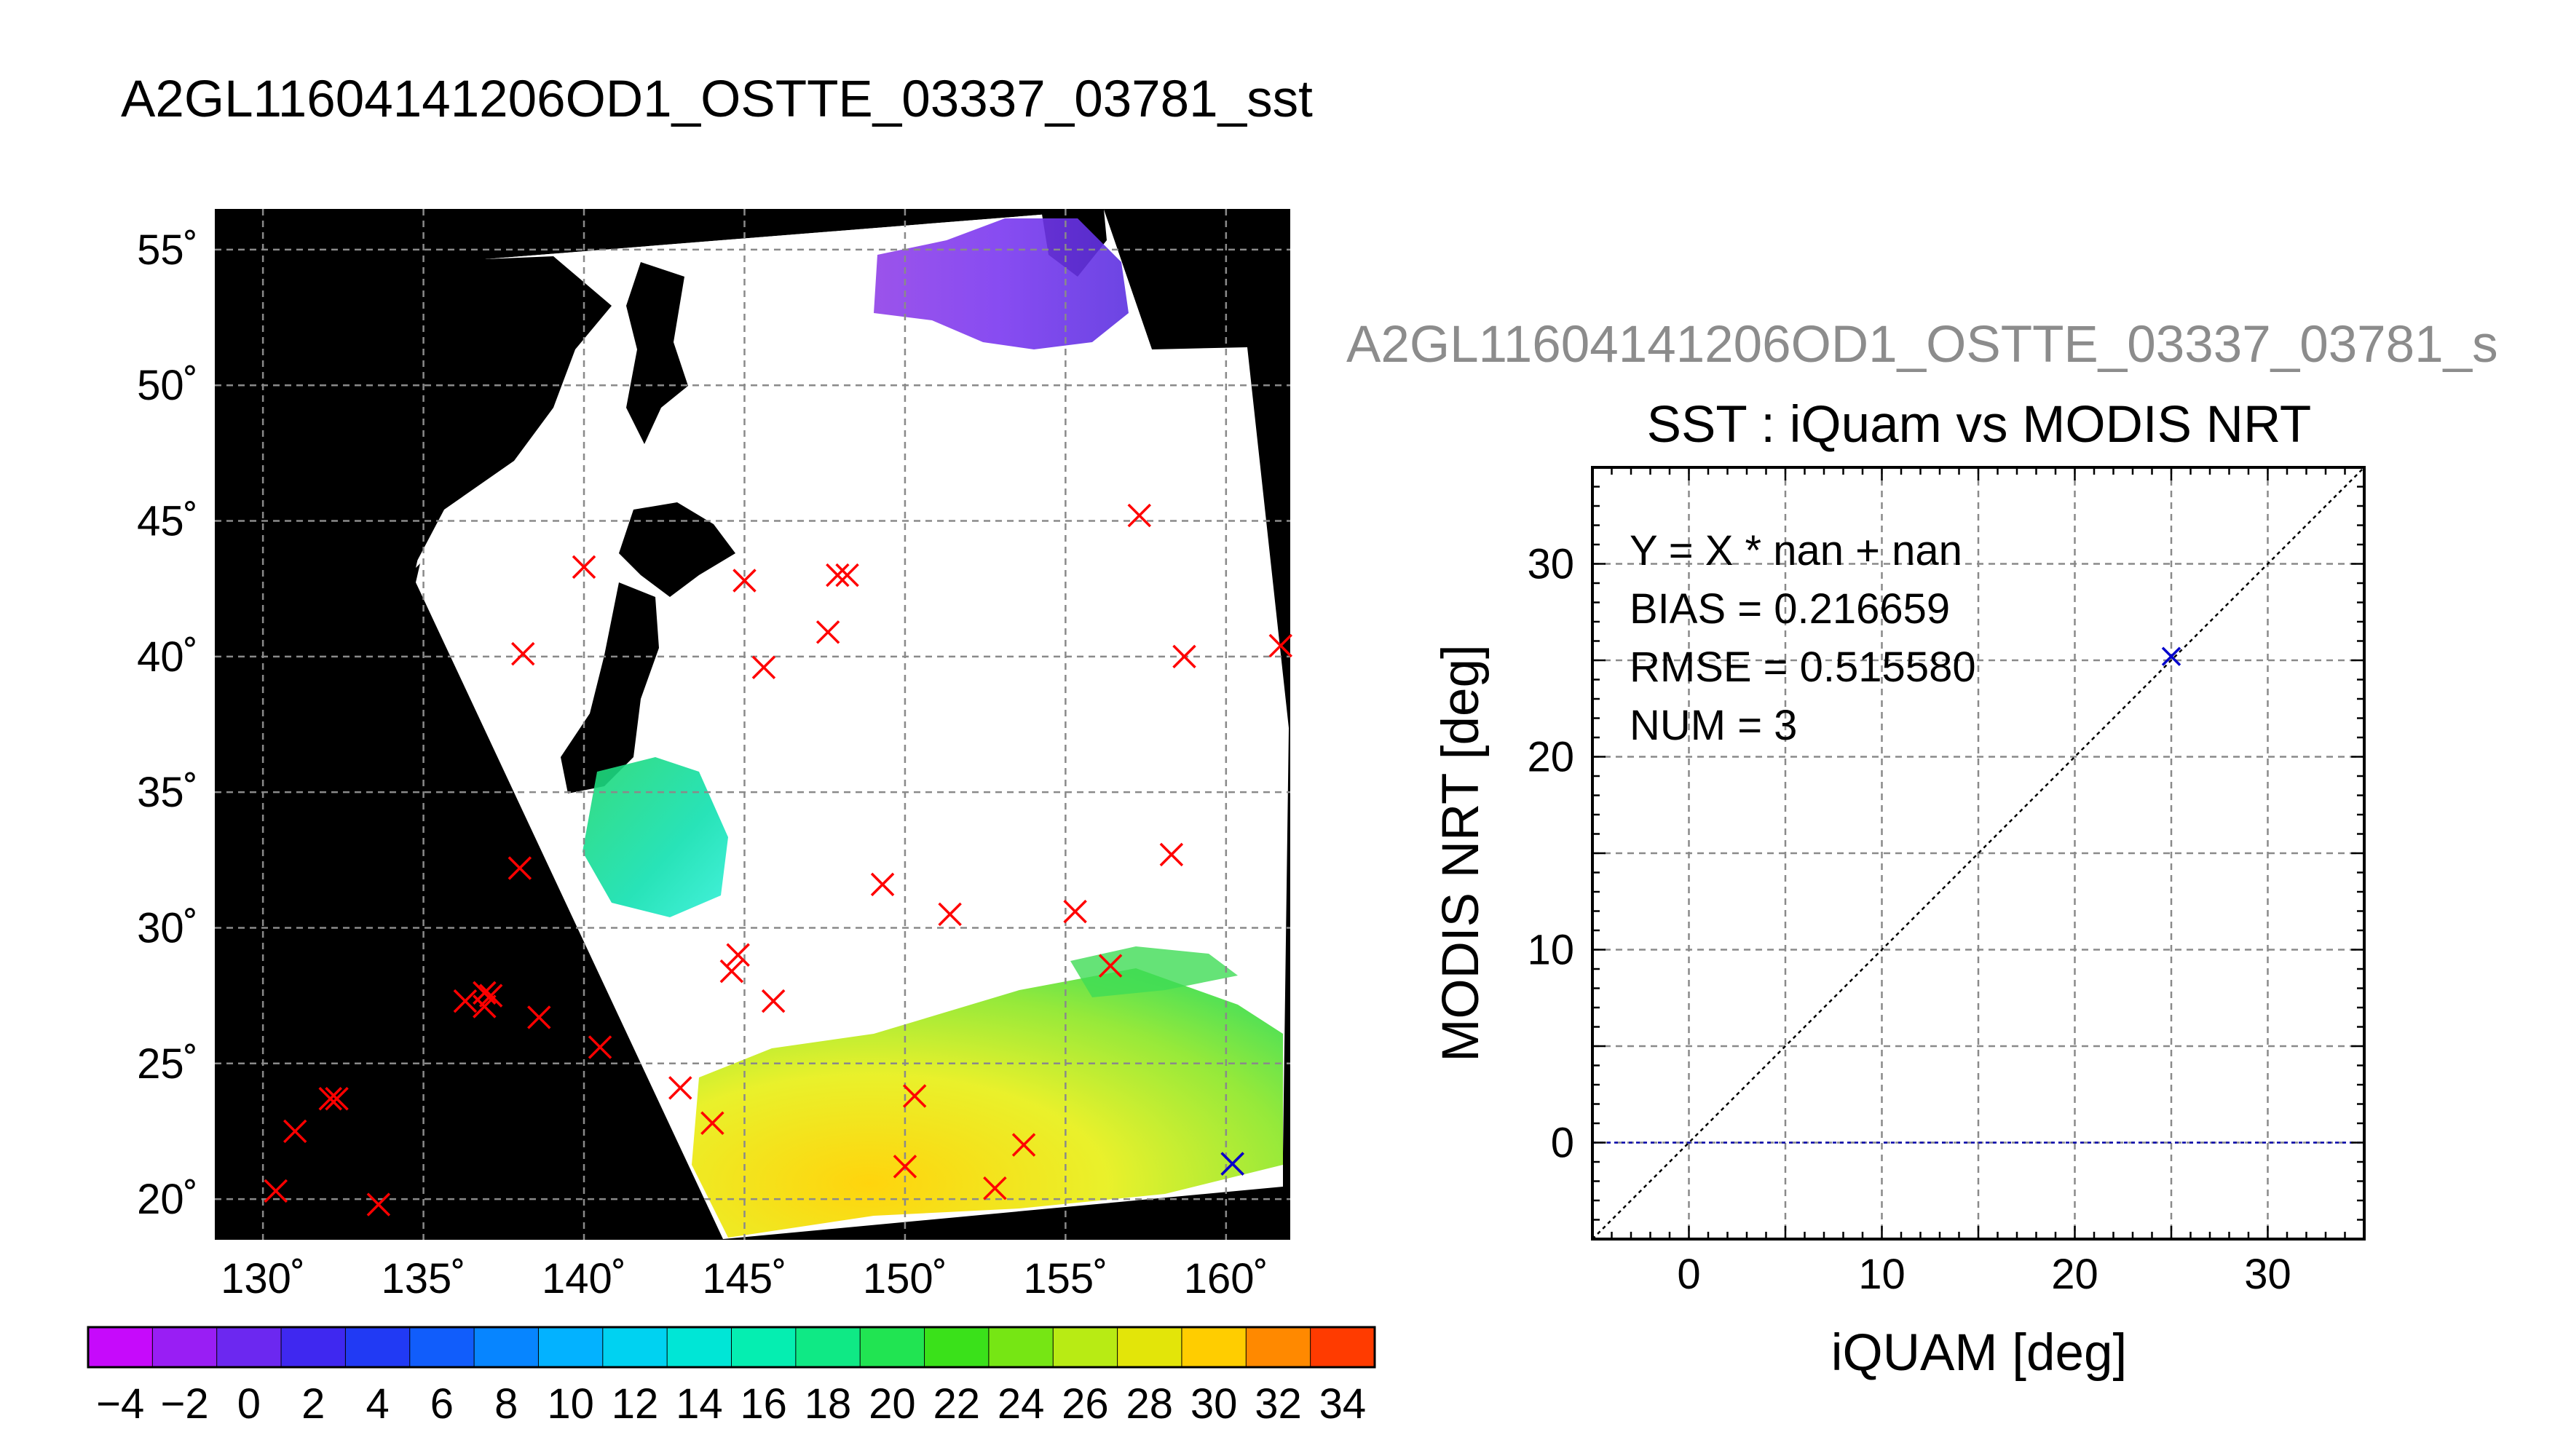 This screenshot has height=1456, width=2555. Describe the element at coordinates (677, 549) in the screenshot. I see `land-hokkaido` at that location.